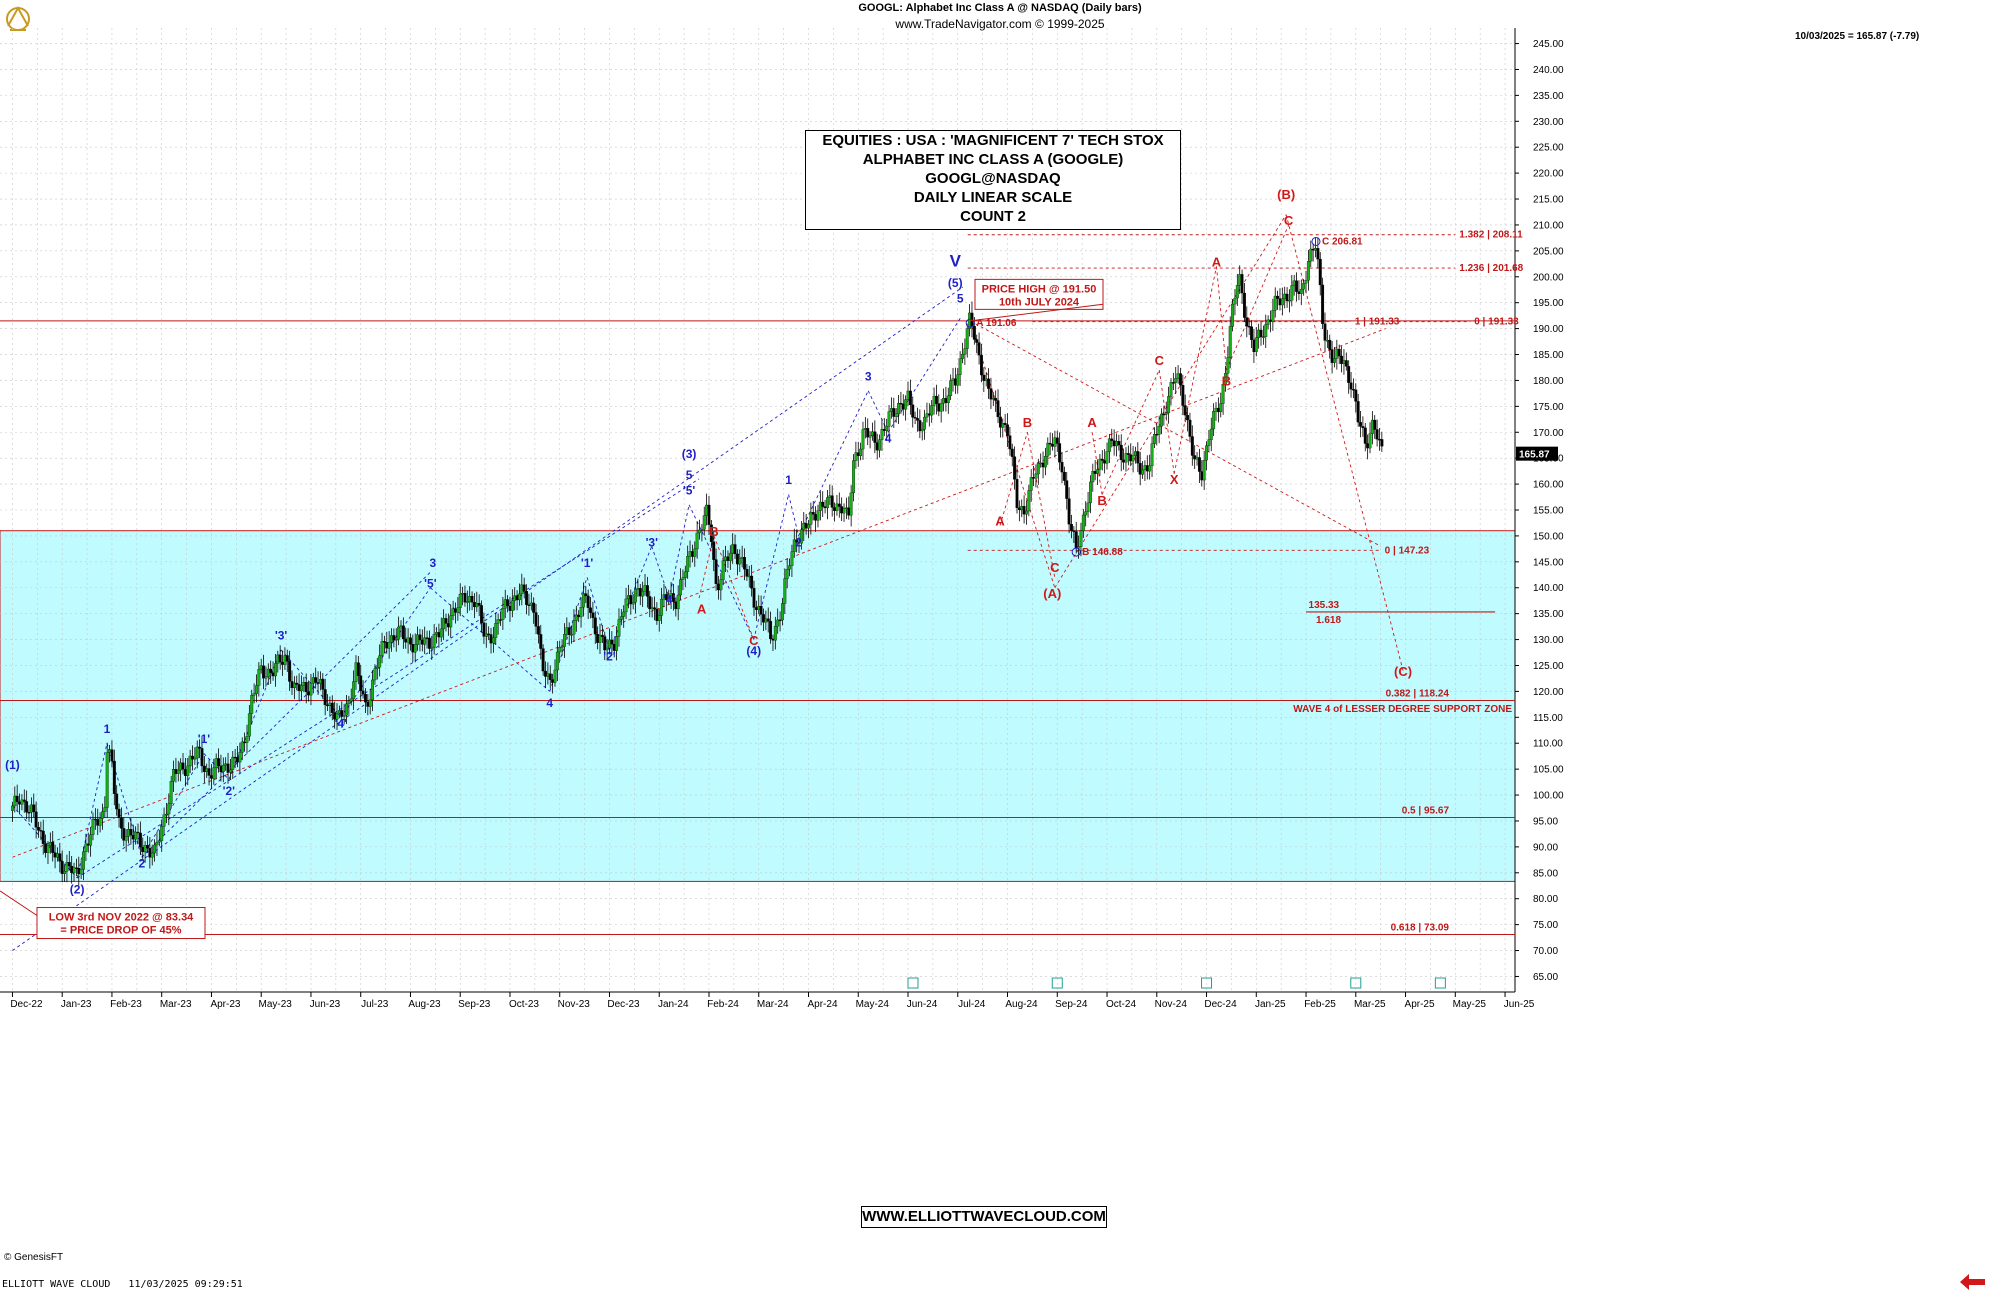 This screenshot has height=1291, width=1990. Describe the element at coordinates (689, 454) in the screenshot. I see `wave-label-blue: (3)` at that location.